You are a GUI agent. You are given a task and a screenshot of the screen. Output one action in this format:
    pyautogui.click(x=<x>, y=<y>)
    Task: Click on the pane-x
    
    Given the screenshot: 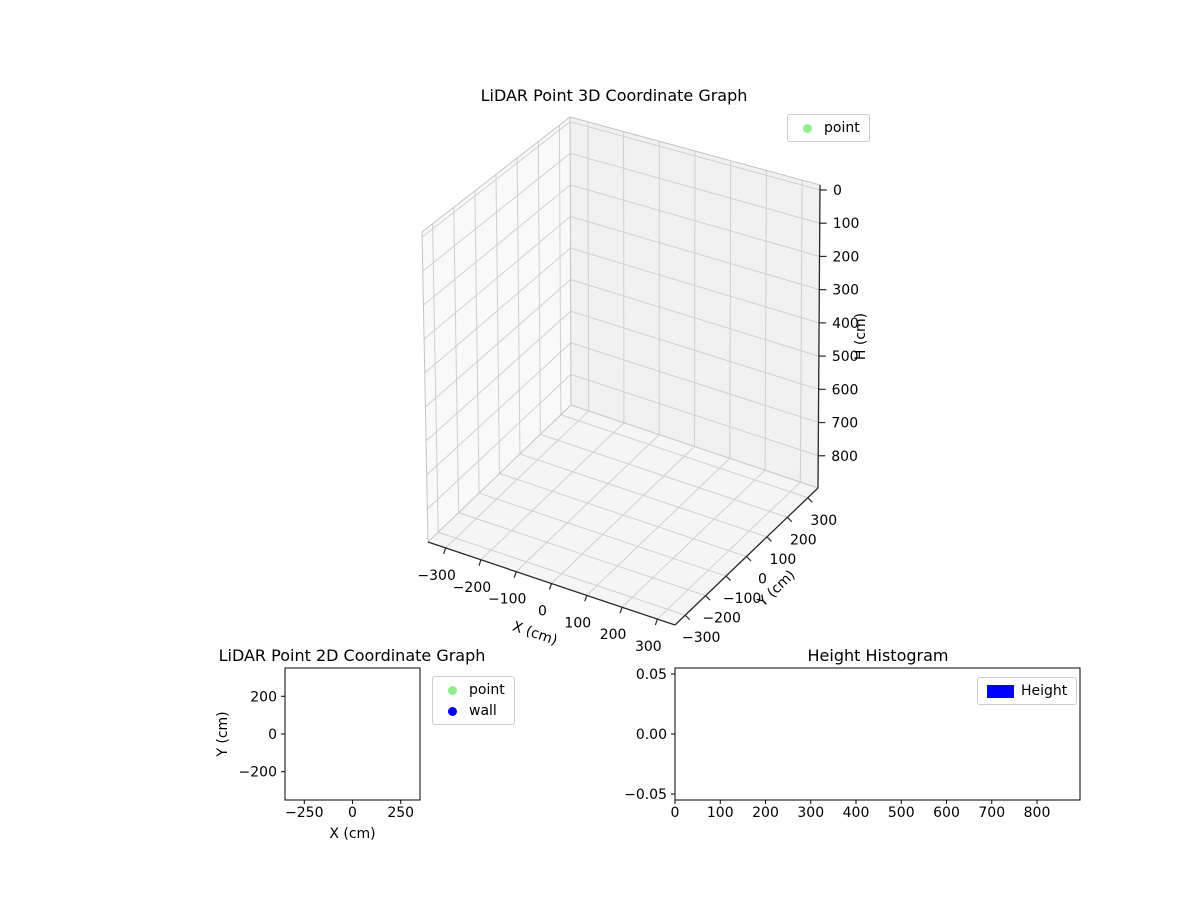 What is the action you would take?
    pyautogui.click(x=496, y=329)
    